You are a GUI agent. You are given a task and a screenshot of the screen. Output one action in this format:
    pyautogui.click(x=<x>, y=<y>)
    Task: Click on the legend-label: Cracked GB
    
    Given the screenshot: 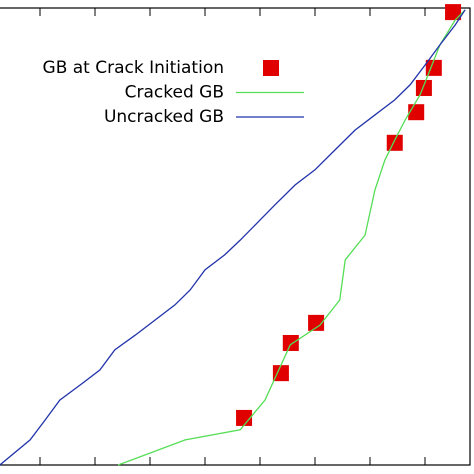 What is the action you would take?
    pyautogui.click(x=174, y=93)
    